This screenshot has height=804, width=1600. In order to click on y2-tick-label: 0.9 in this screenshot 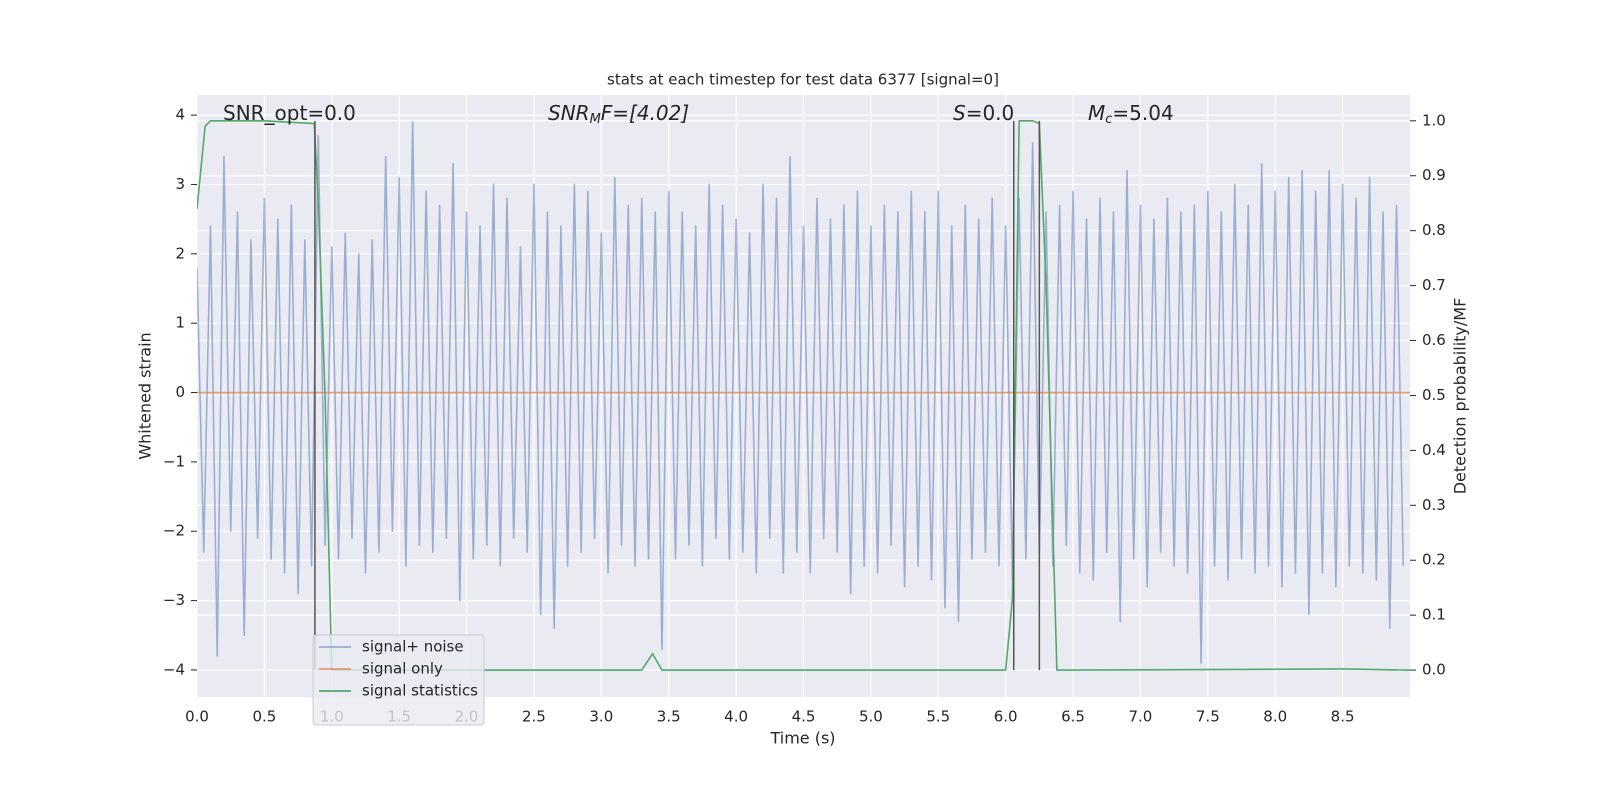, I will do `click(1434, 175)`.